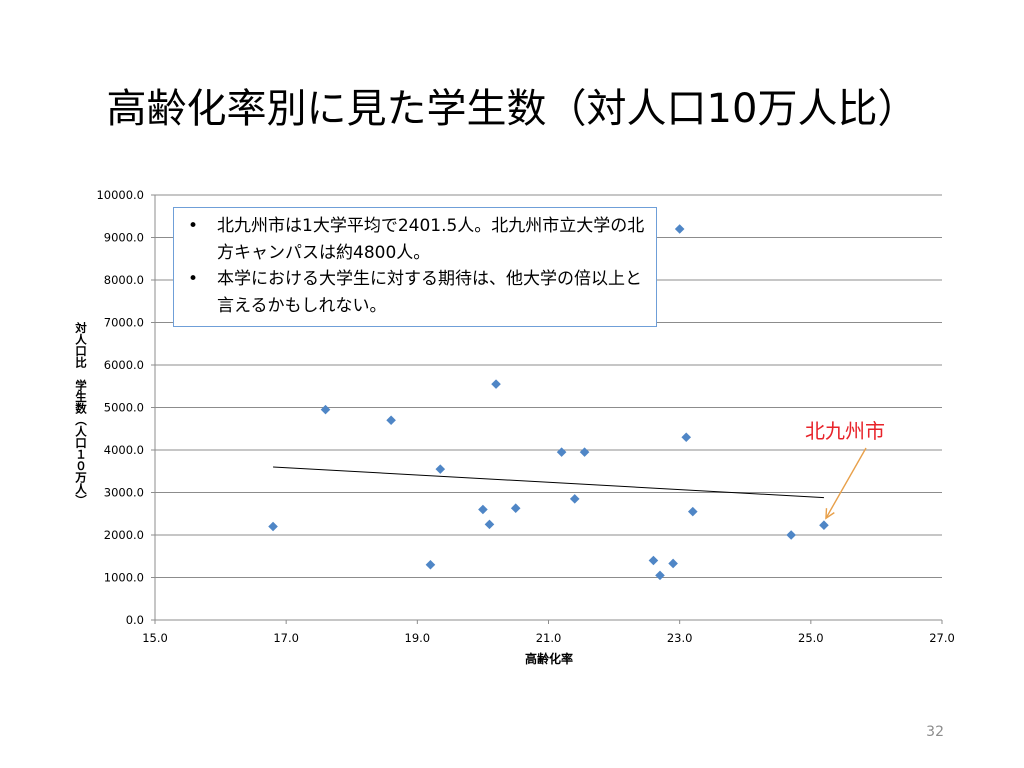 This screenshot has width=1024, height=768. Describe the element at coordinates (512, 109) in the screenshot. I see `slide-title: 高齢化率別に見た学生数（対人口10万人比）` at that location.